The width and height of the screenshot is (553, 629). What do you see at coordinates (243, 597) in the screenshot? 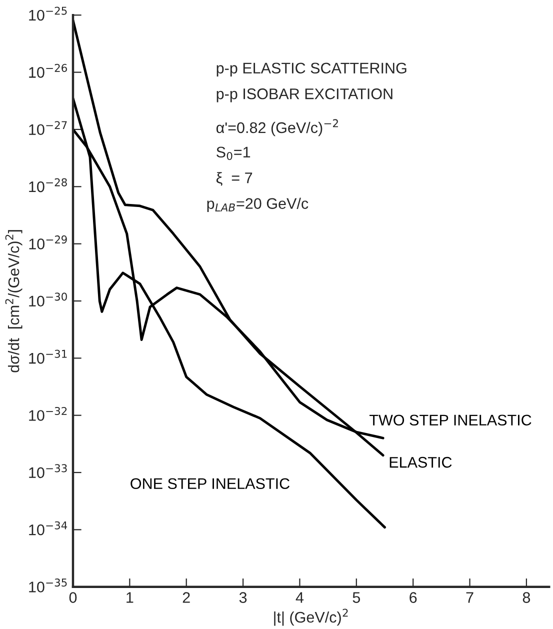
I see `x-tick-label: 3` at bounding box center [243, 597].